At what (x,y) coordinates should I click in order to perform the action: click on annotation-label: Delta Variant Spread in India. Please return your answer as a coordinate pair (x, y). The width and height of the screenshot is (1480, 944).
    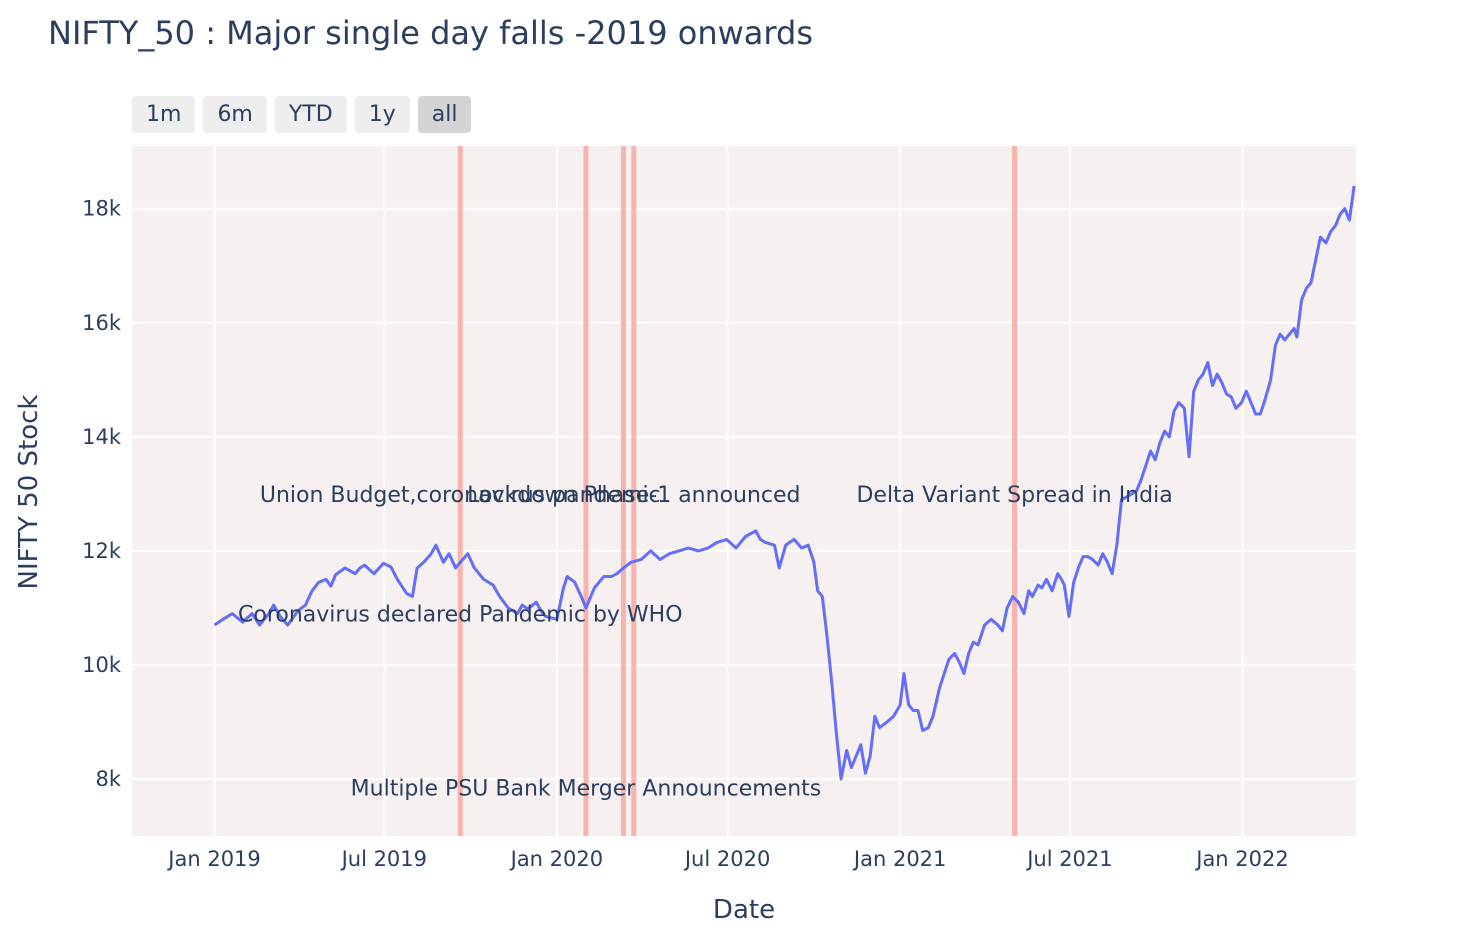
    Looking at the image, I should click on (1014, 495).